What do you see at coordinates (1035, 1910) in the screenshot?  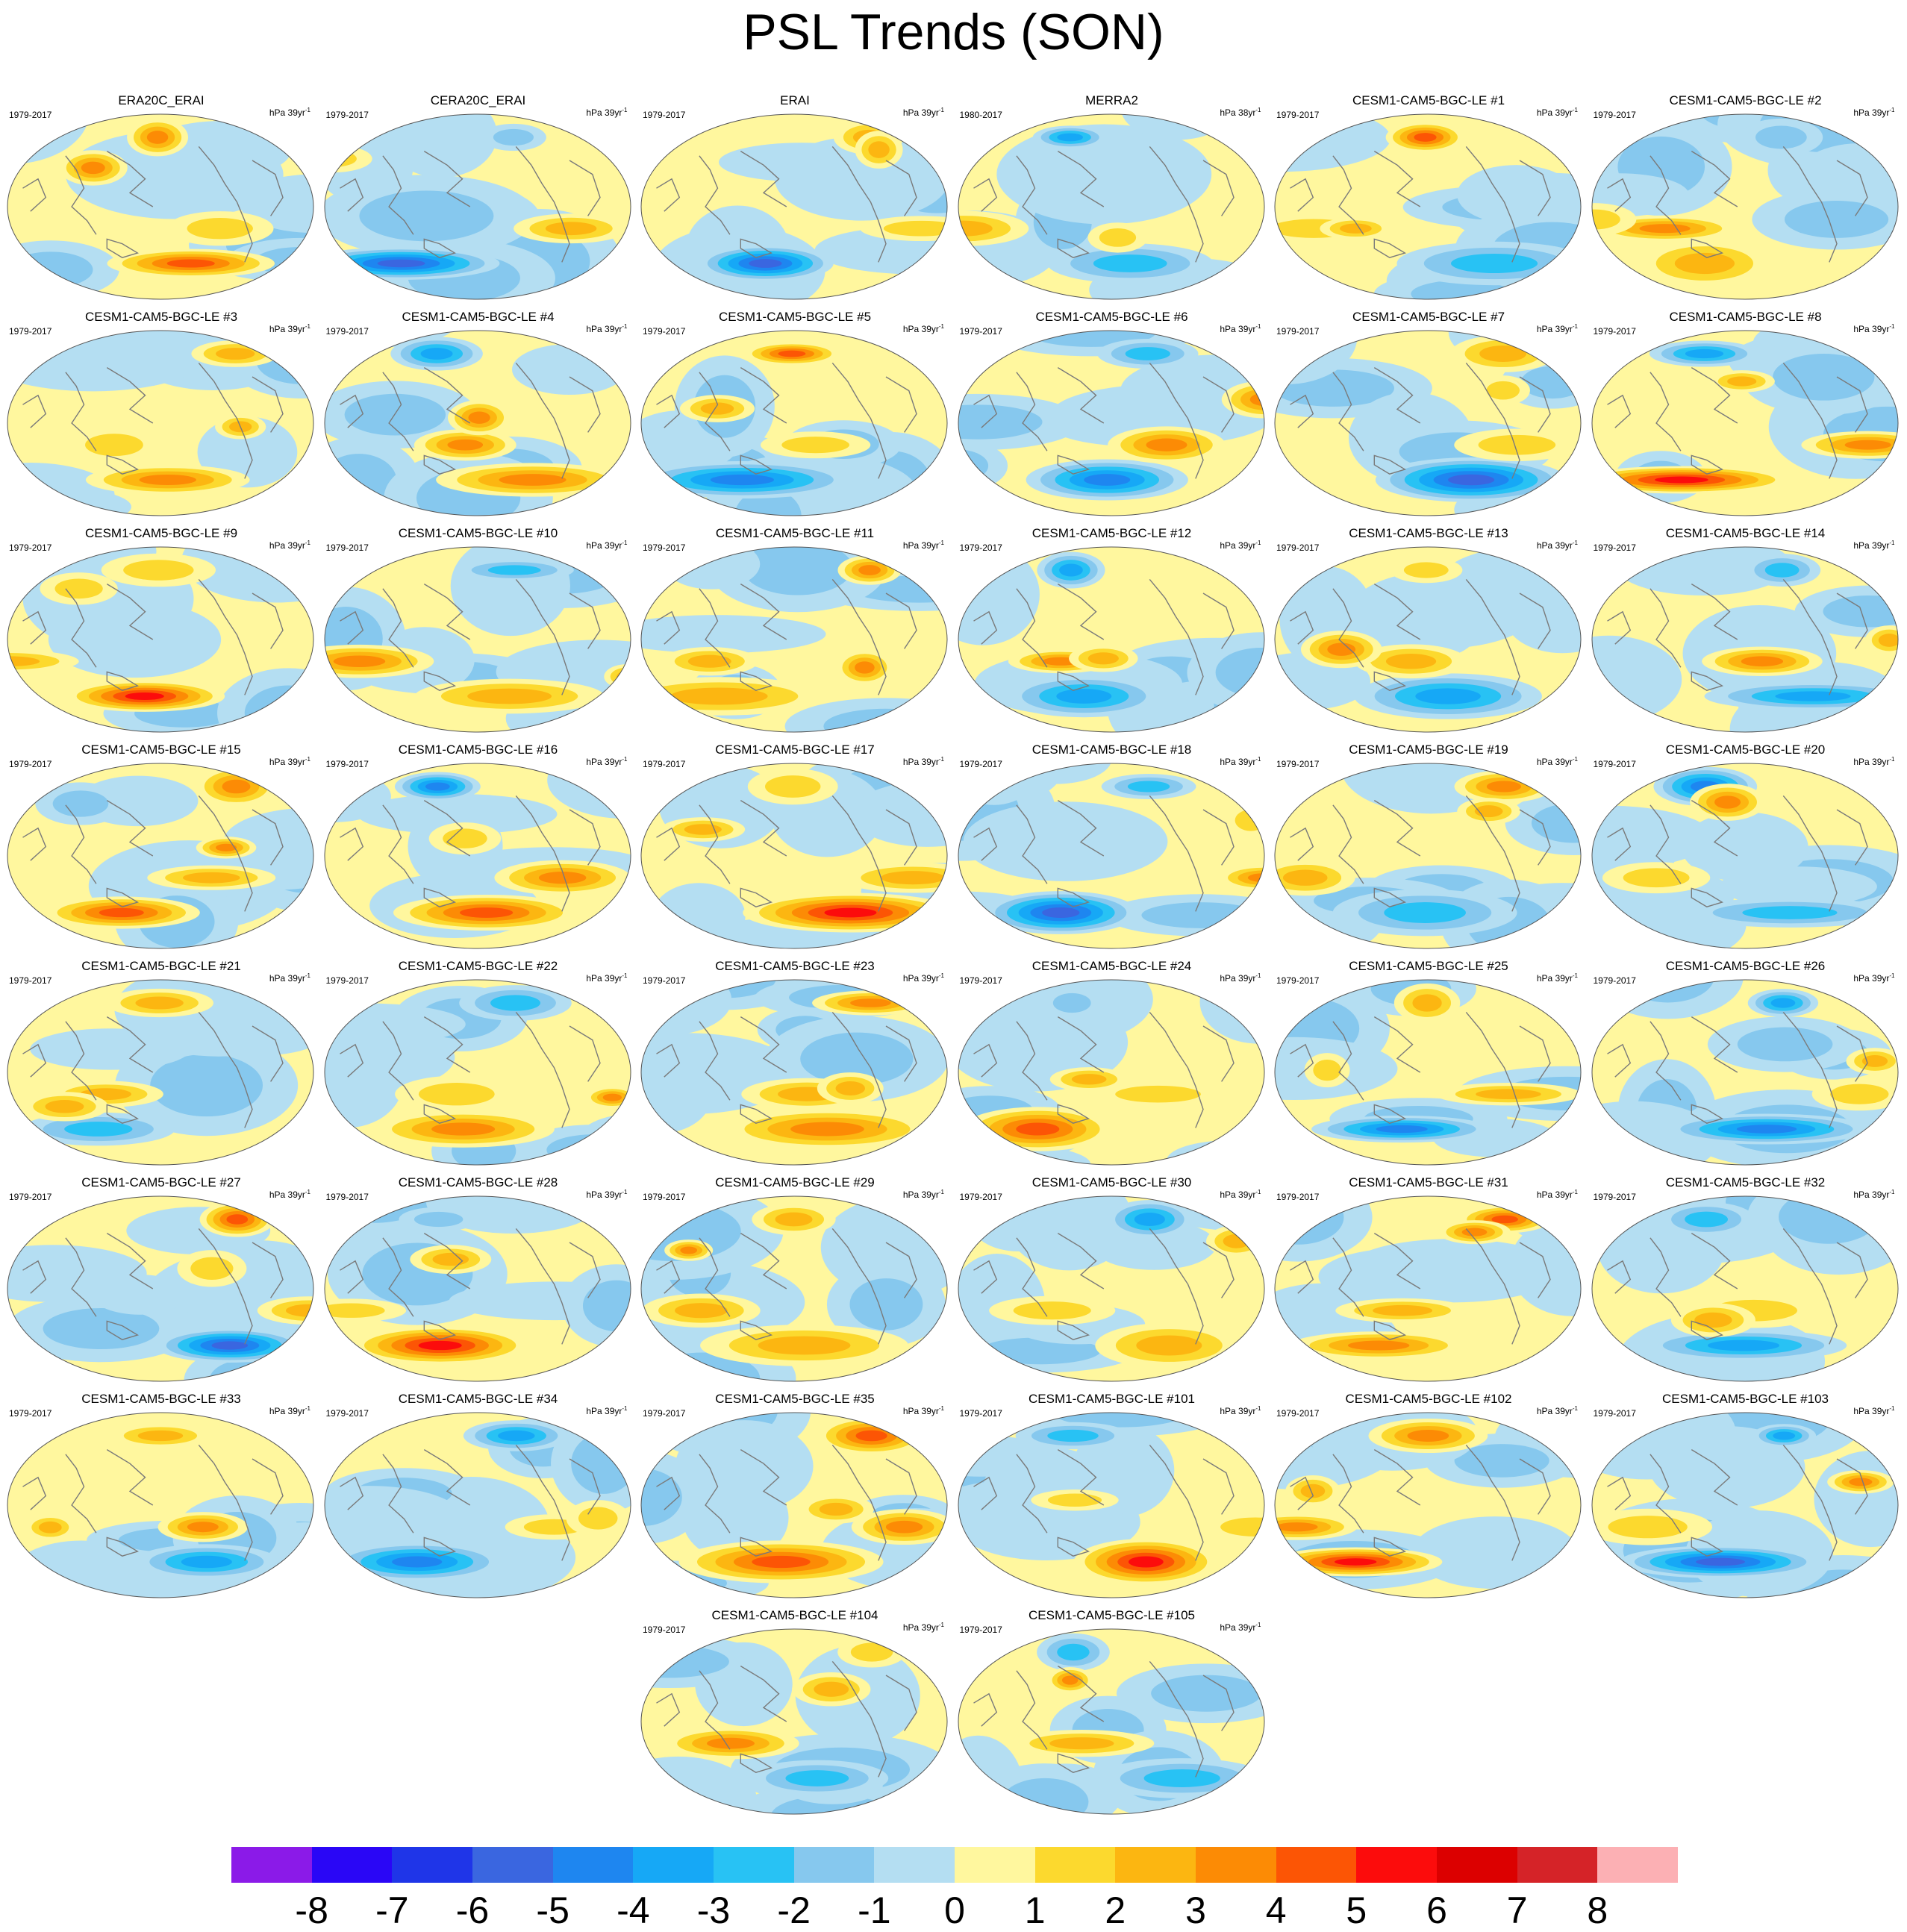 I see `colorbar-label: 1` at bounding box center [1035, 1910].